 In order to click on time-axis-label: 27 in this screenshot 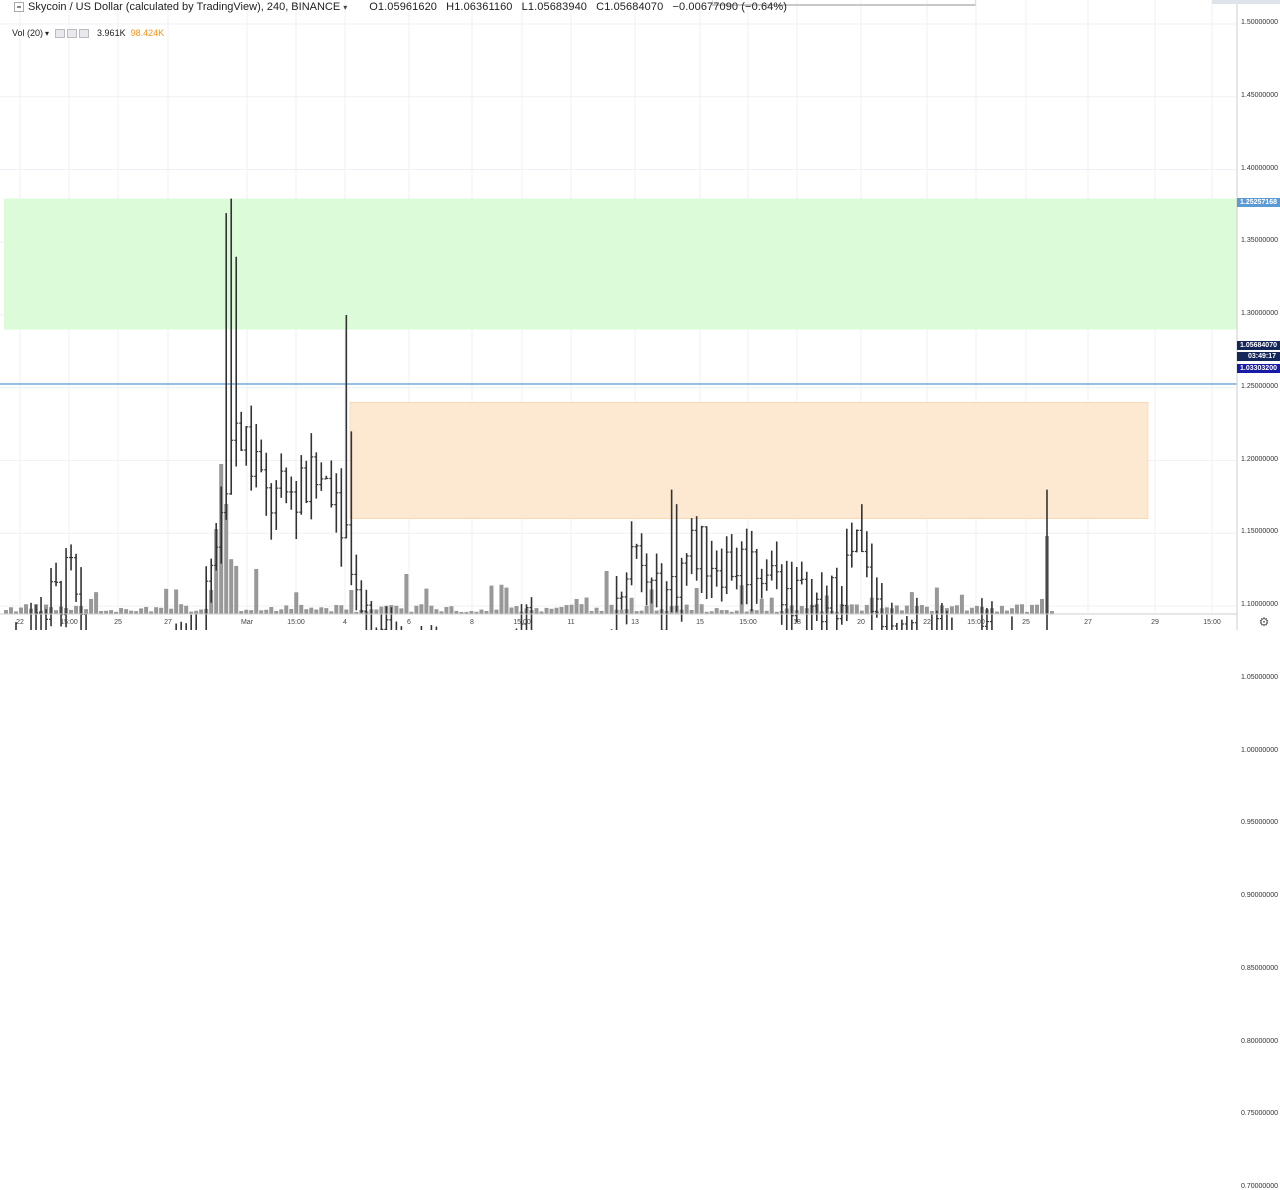, I will do `click(168, 622)`.